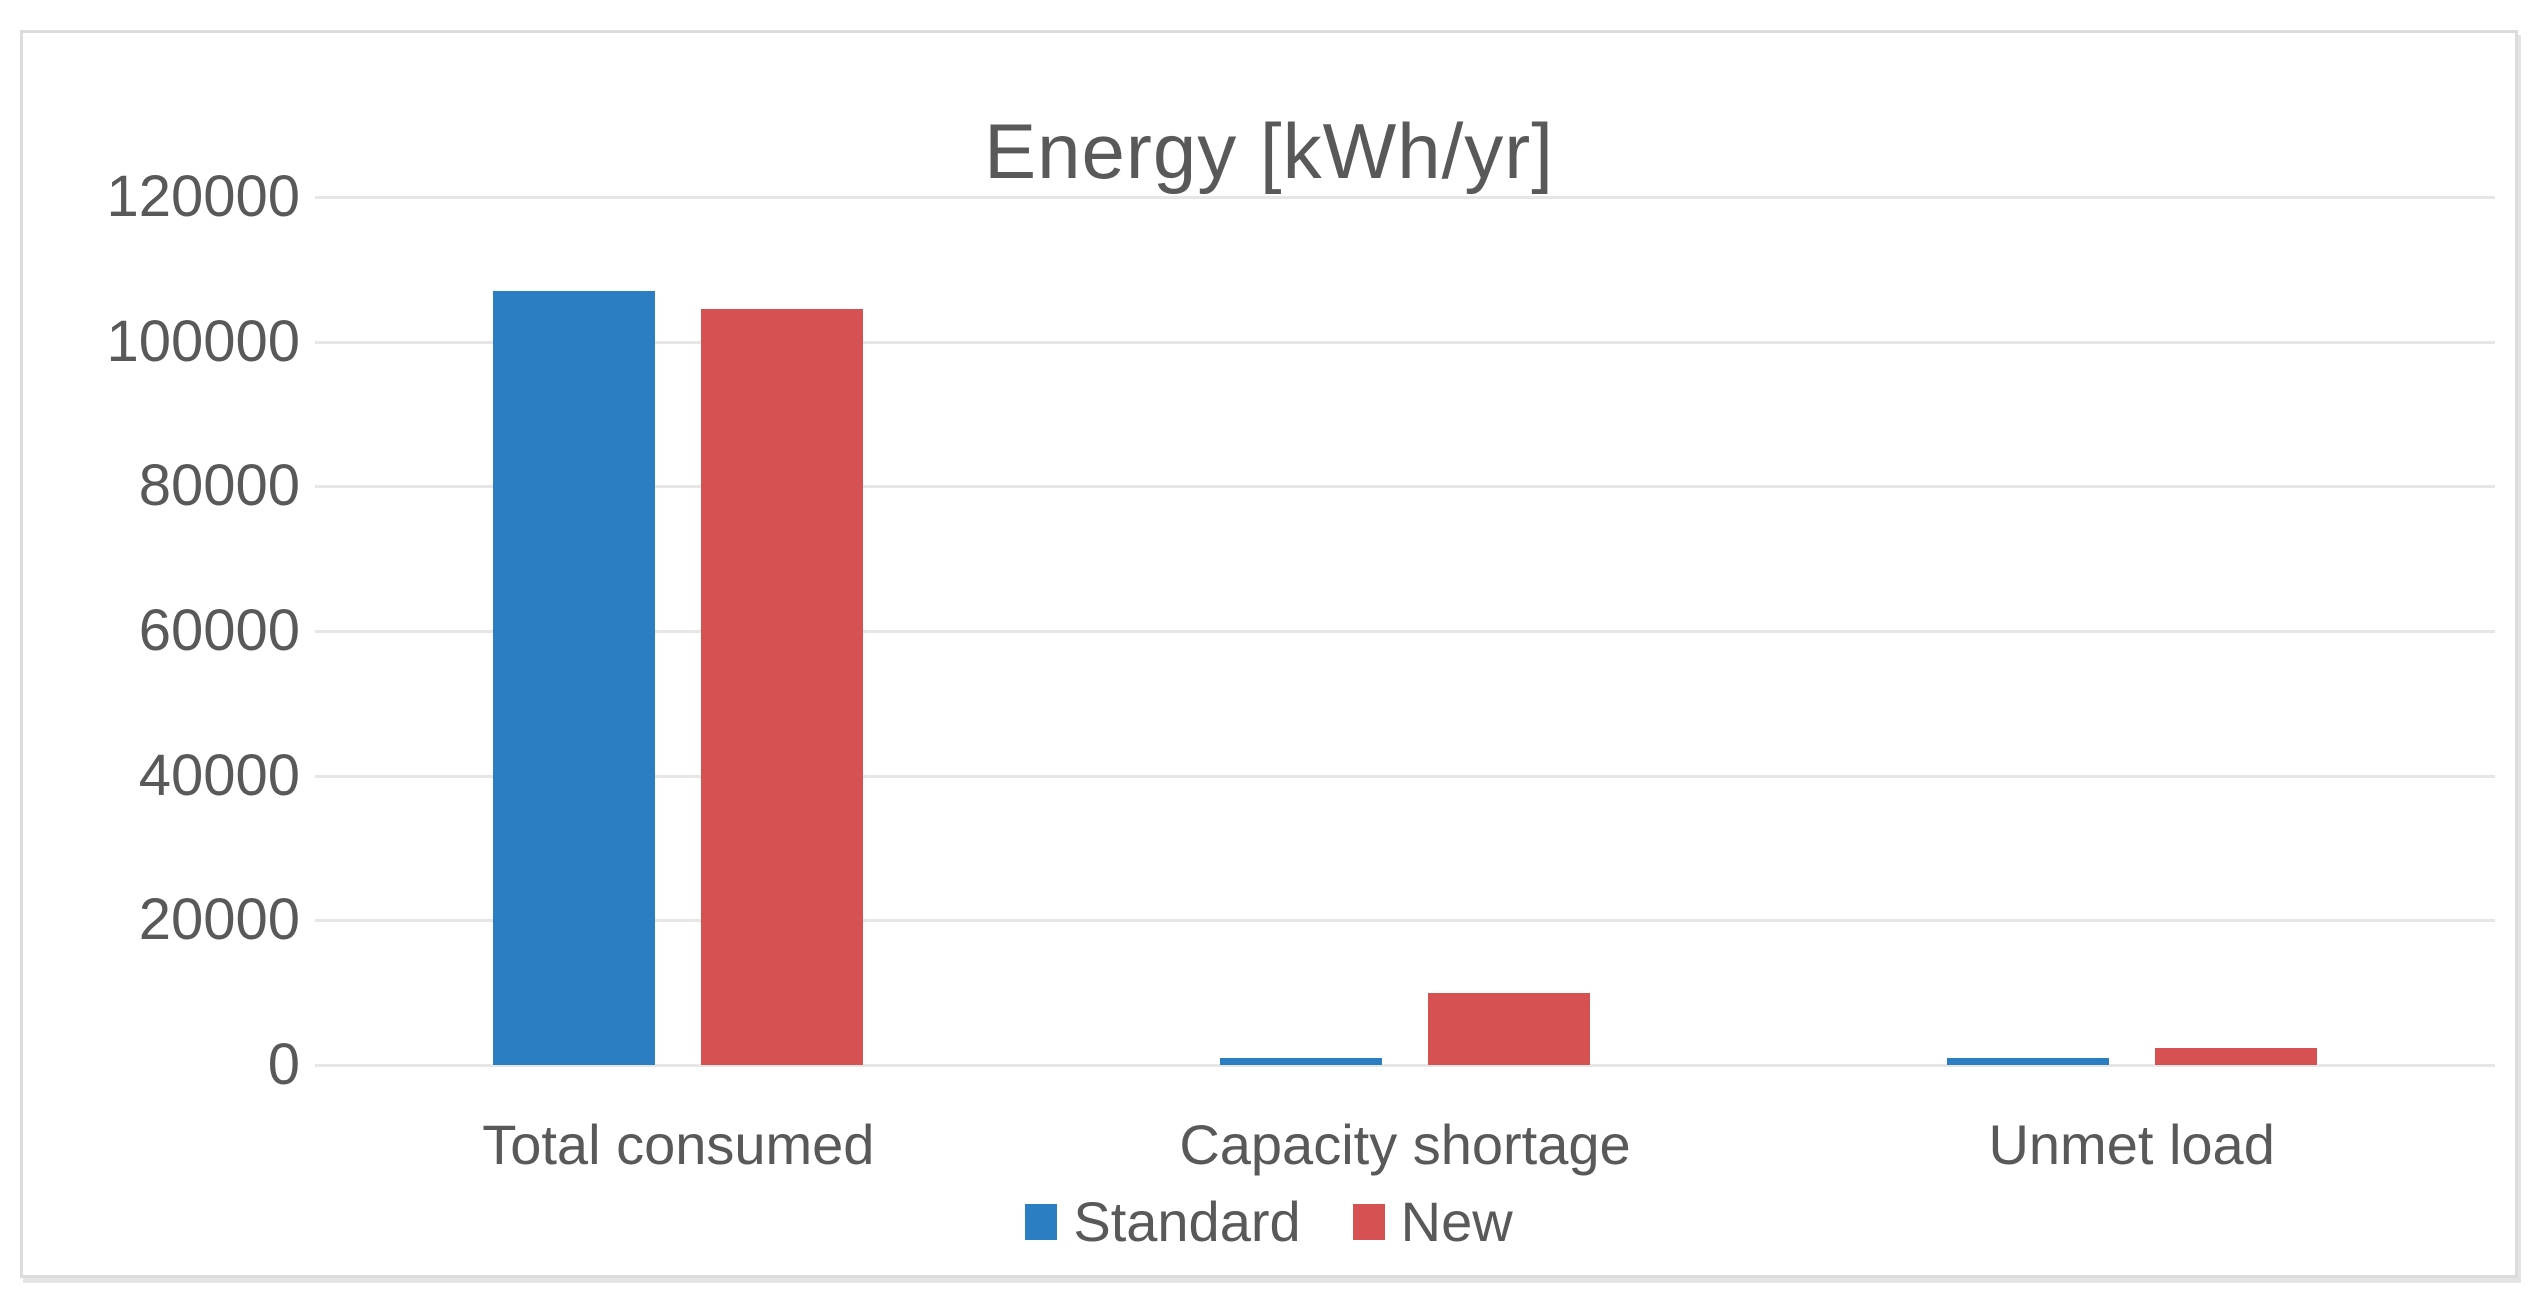 The width and height of the screenshot is (2545, 1310). I want to click on legend-label: New, so click(1456, 1221).